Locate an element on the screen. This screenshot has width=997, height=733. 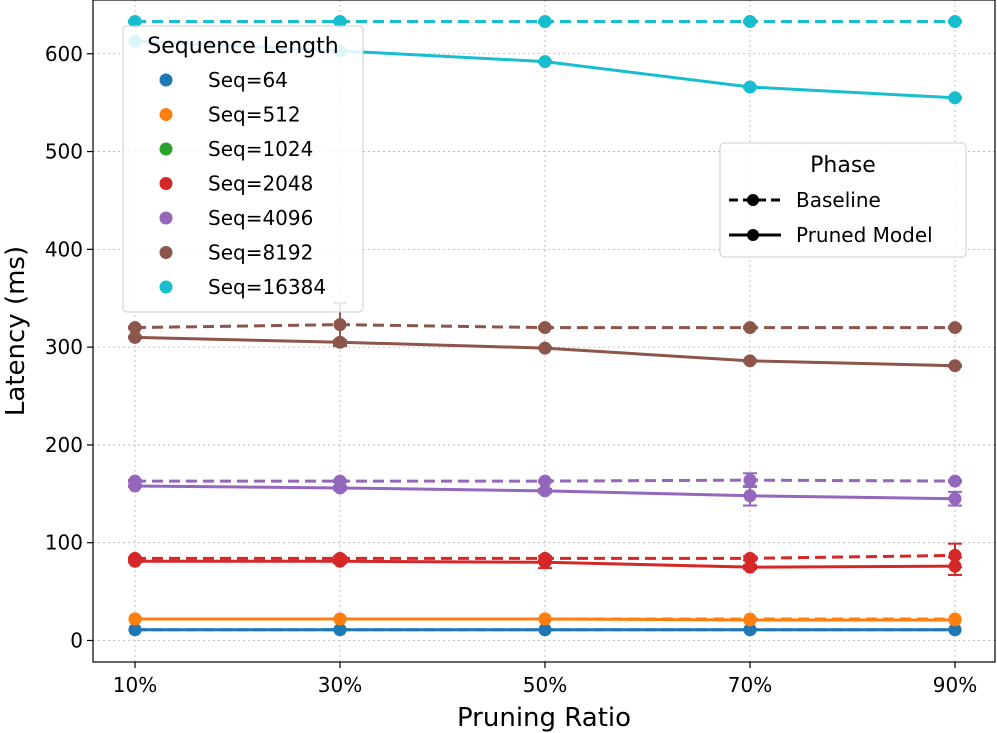
y-tick-label: 500 is located at coordinates (64, 152).